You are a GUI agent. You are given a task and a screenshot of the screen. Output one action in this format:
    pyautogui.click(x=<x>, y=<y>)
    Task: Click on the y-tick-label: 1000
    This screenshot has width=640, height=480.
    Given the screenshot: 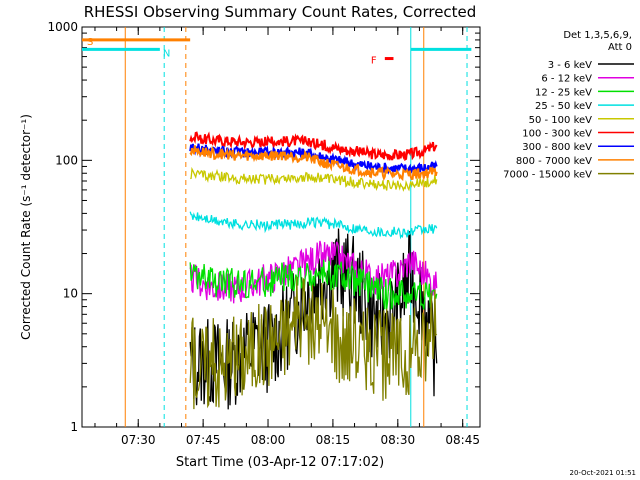 What is the action you would take?
    pyautogui.click(x=62, y=27)
    